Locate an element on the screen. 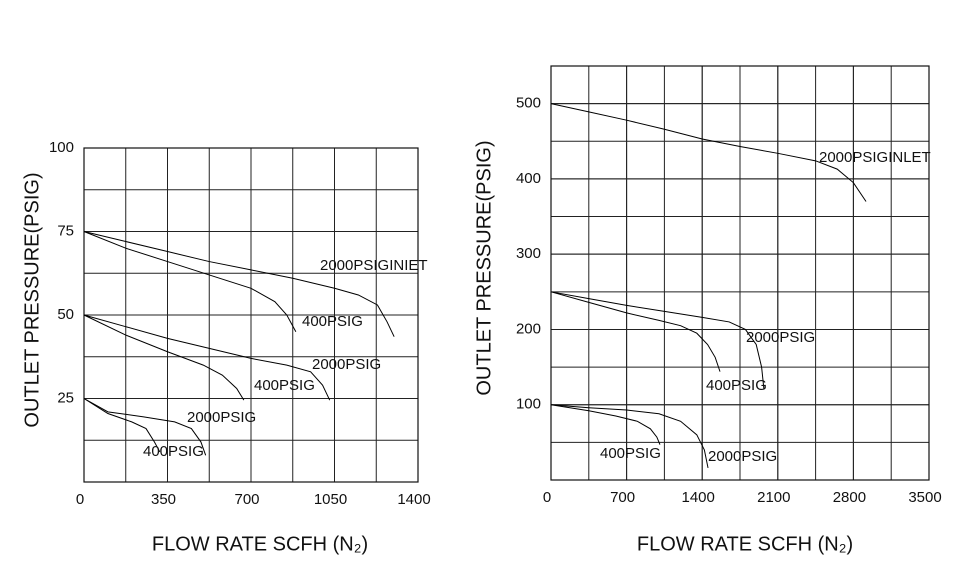  x-tick-label: 2800 is located at coordinates (849, 497).